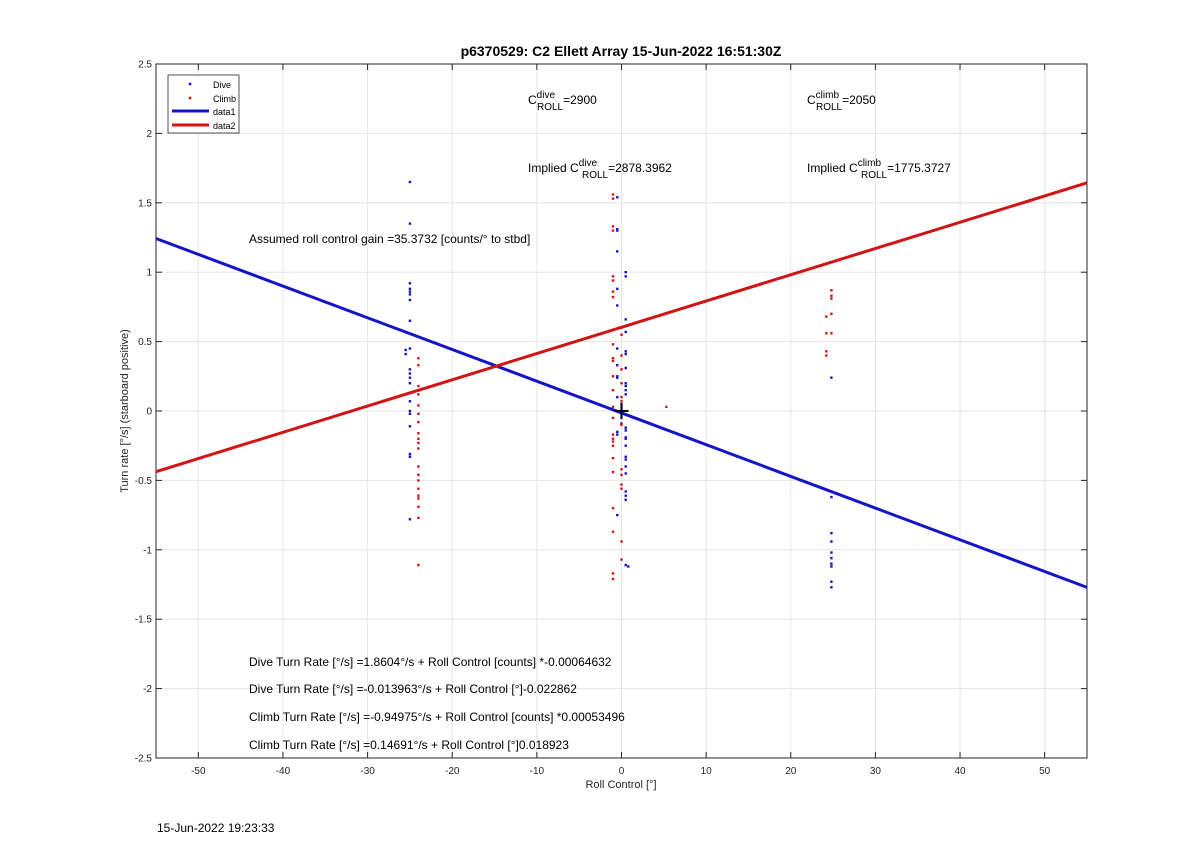  What do you see at coordinates (222, 85) in the screenshot?
I see `legend-dive-label: Dive` at bounding box center [222, 85].